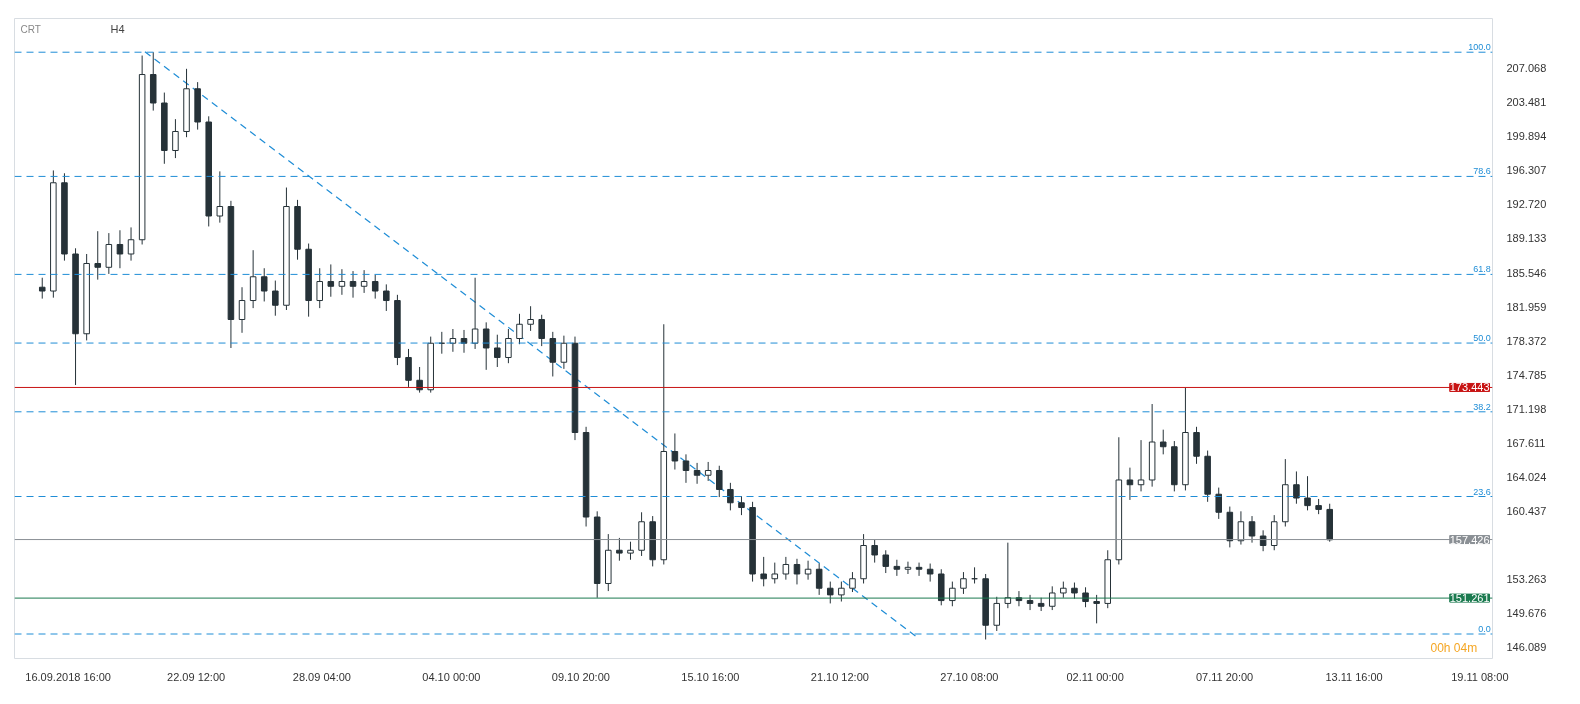 The image size is (1580, 704). I want to click on x-tick-label: 13.11 16:00, so click(1354, 676).